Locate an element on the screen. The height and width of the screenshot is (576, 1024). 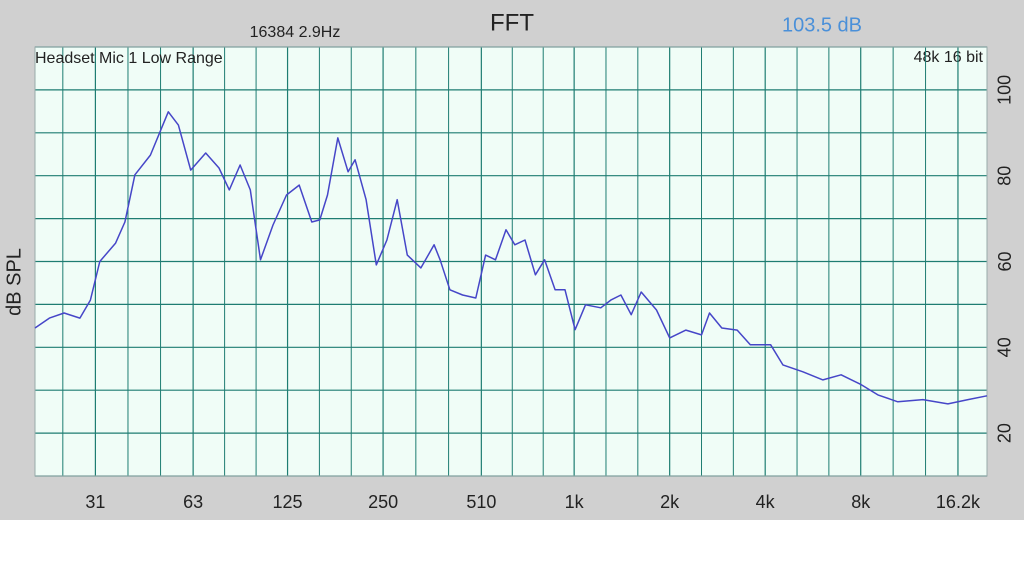
y-tick-label: 60 is located at coordinates (1005, 261).